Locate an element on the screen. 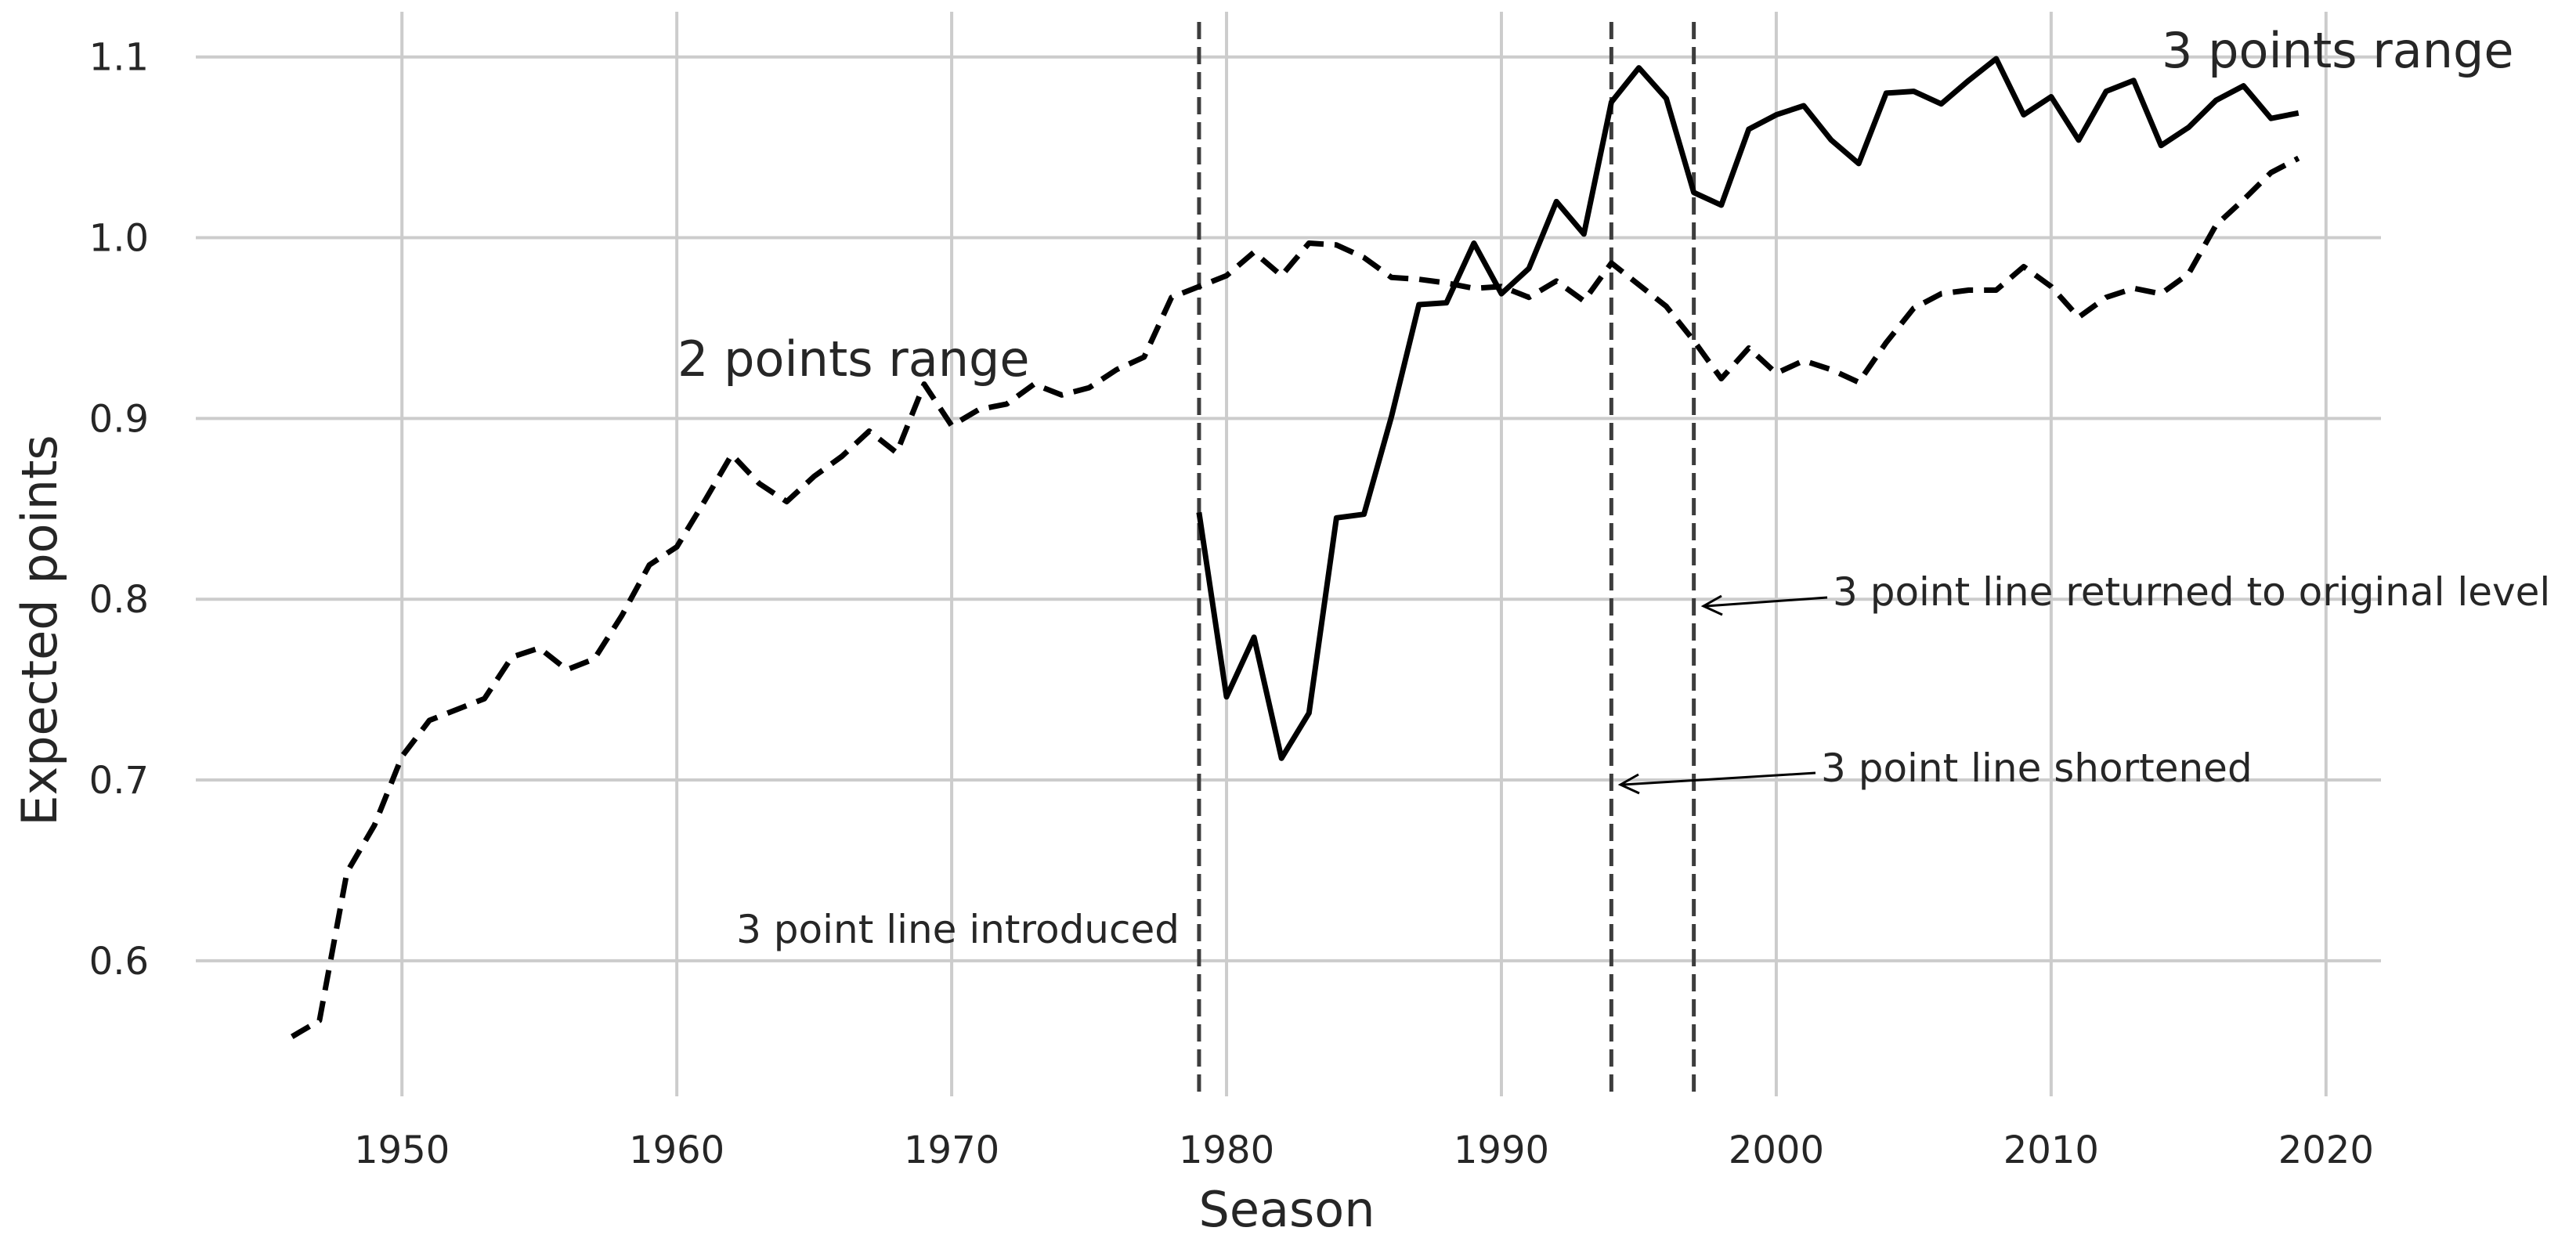 The image size is (2576, 1260). annotation-line-returned: 3 point line returned to original level is located at coordinates (2191, 592).